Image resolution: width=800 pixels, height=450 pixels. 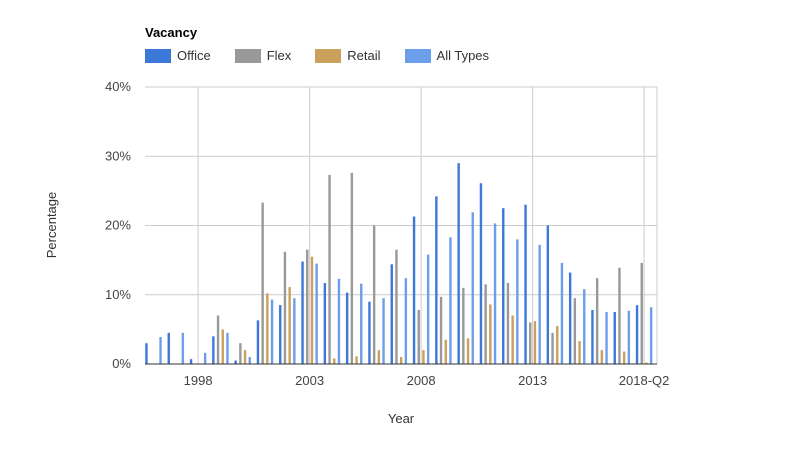 I want to click on legend-item-office: Office, so click(x=178, y=55).